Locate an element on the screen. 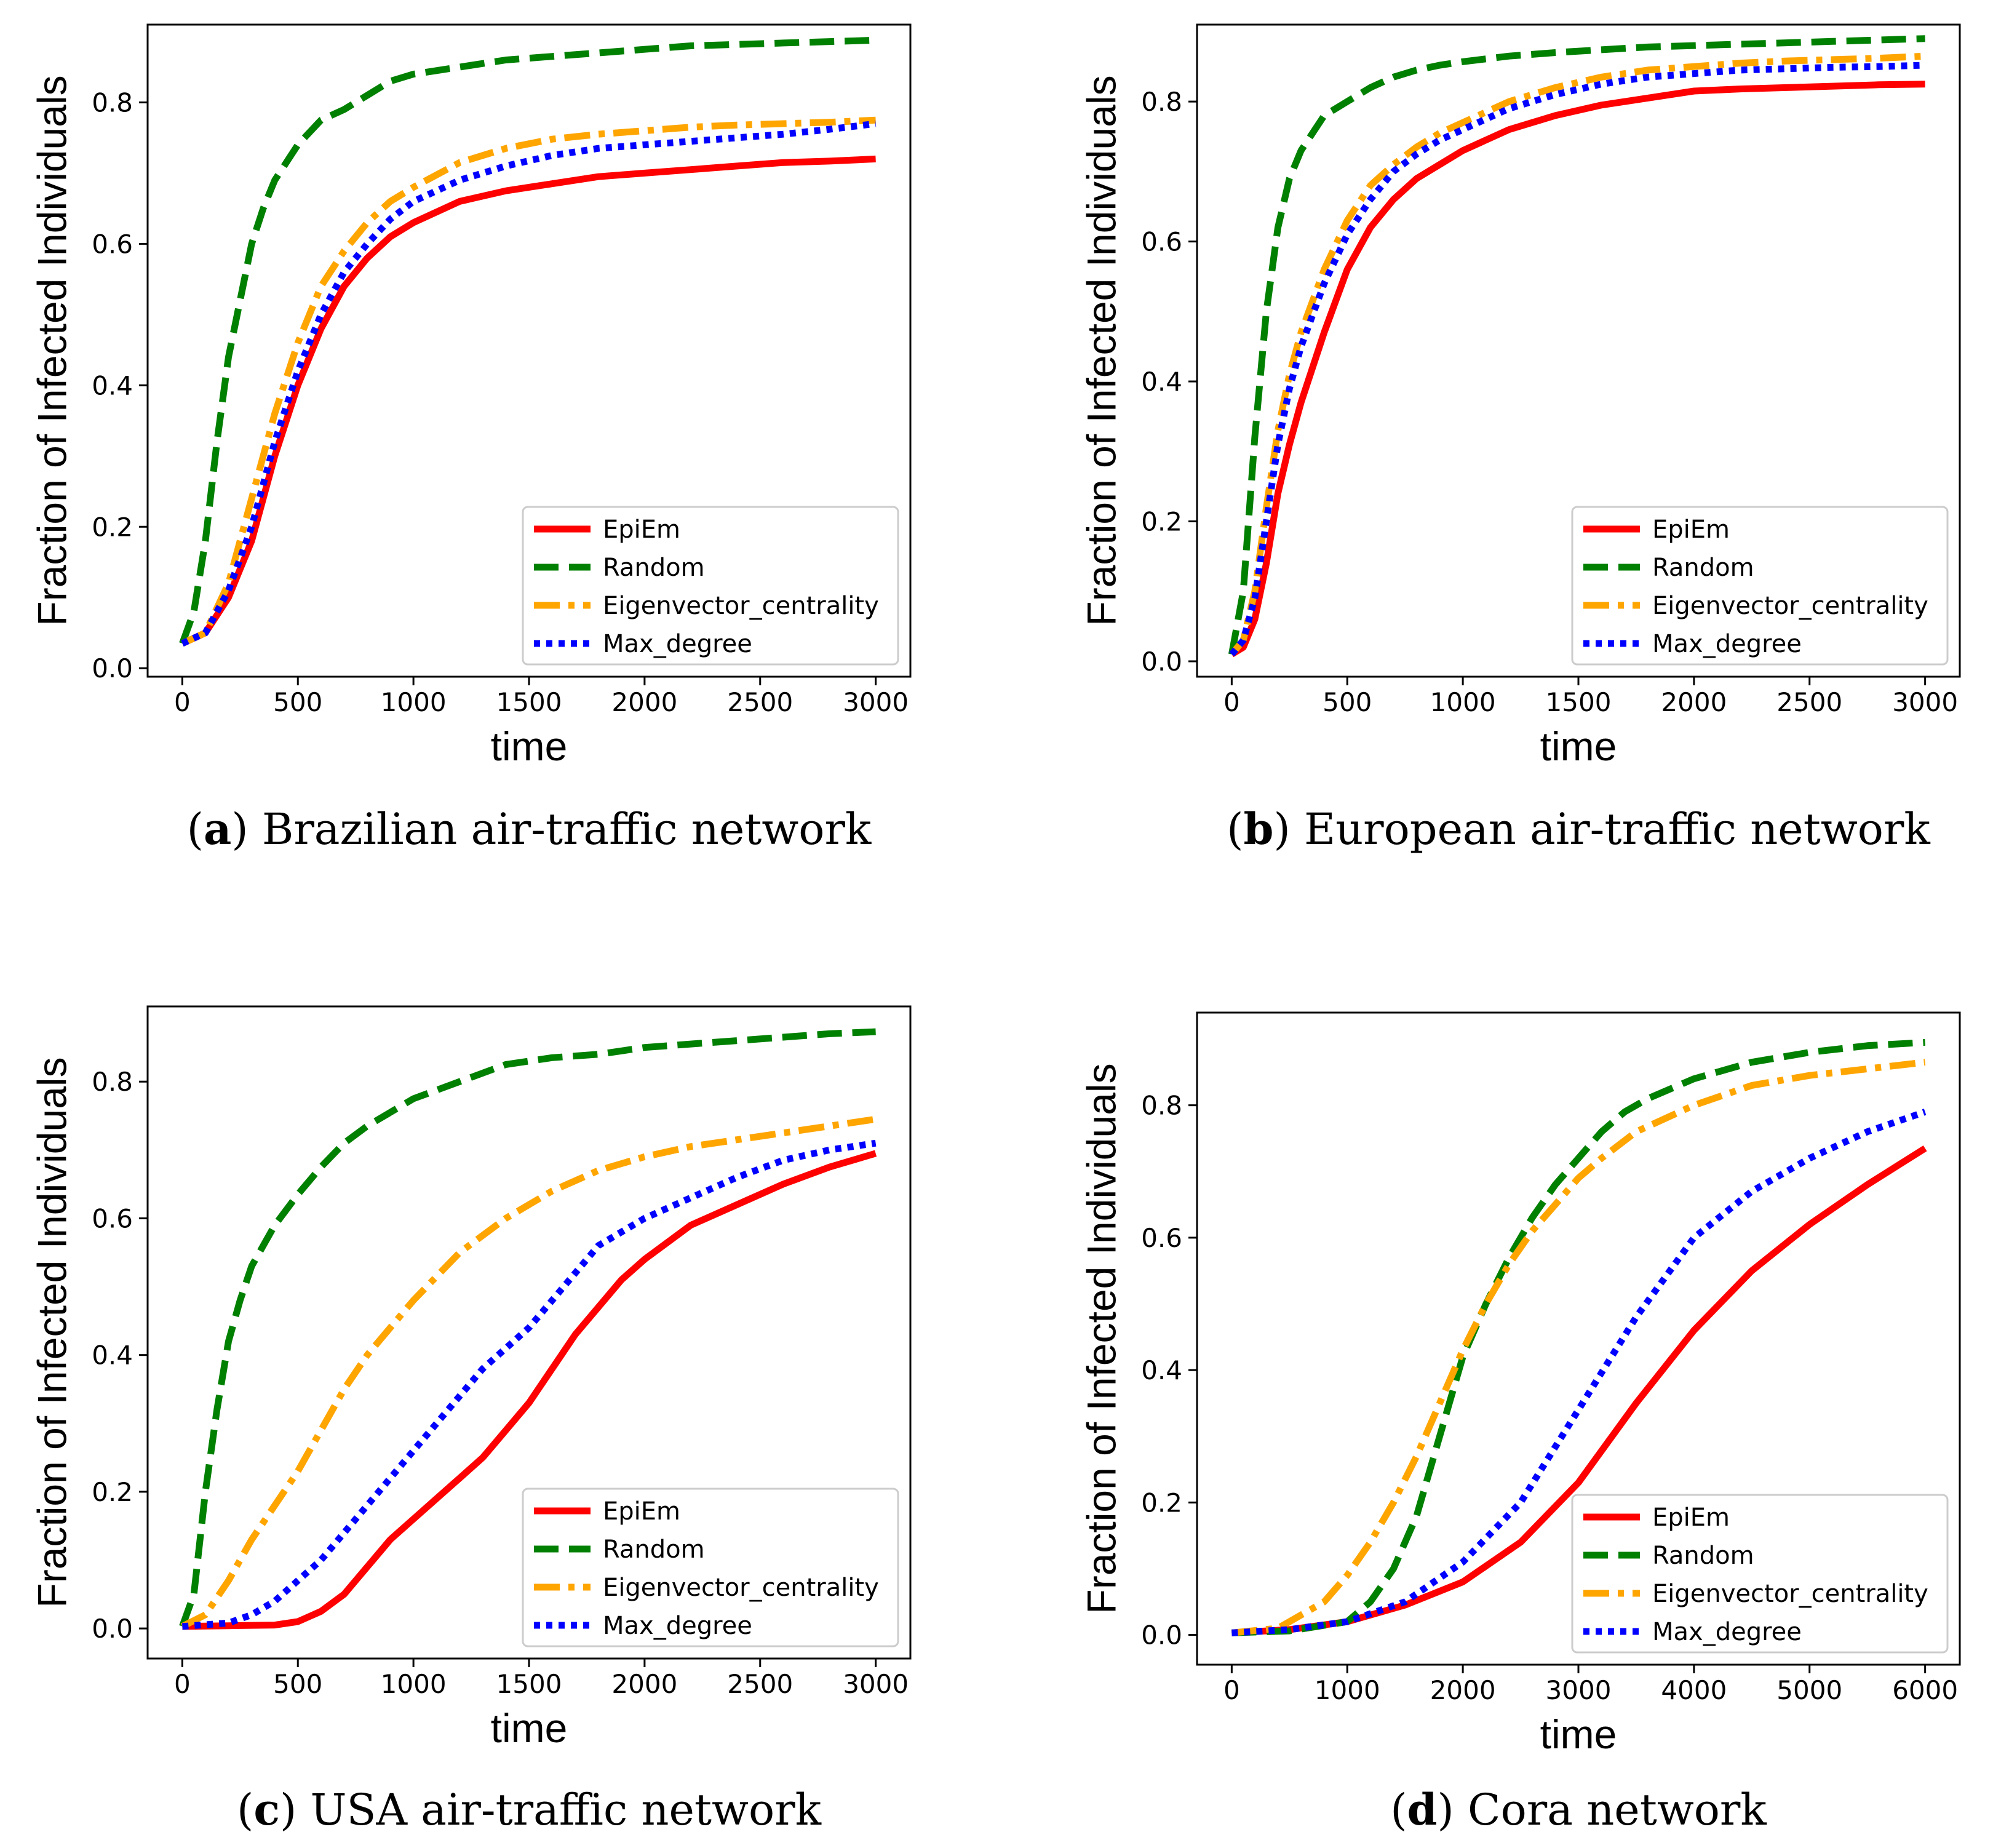 The height and width of the screenshot is (1848, 1993). panel-caption-text: Cora network is located at coordinates (1617, 1810).